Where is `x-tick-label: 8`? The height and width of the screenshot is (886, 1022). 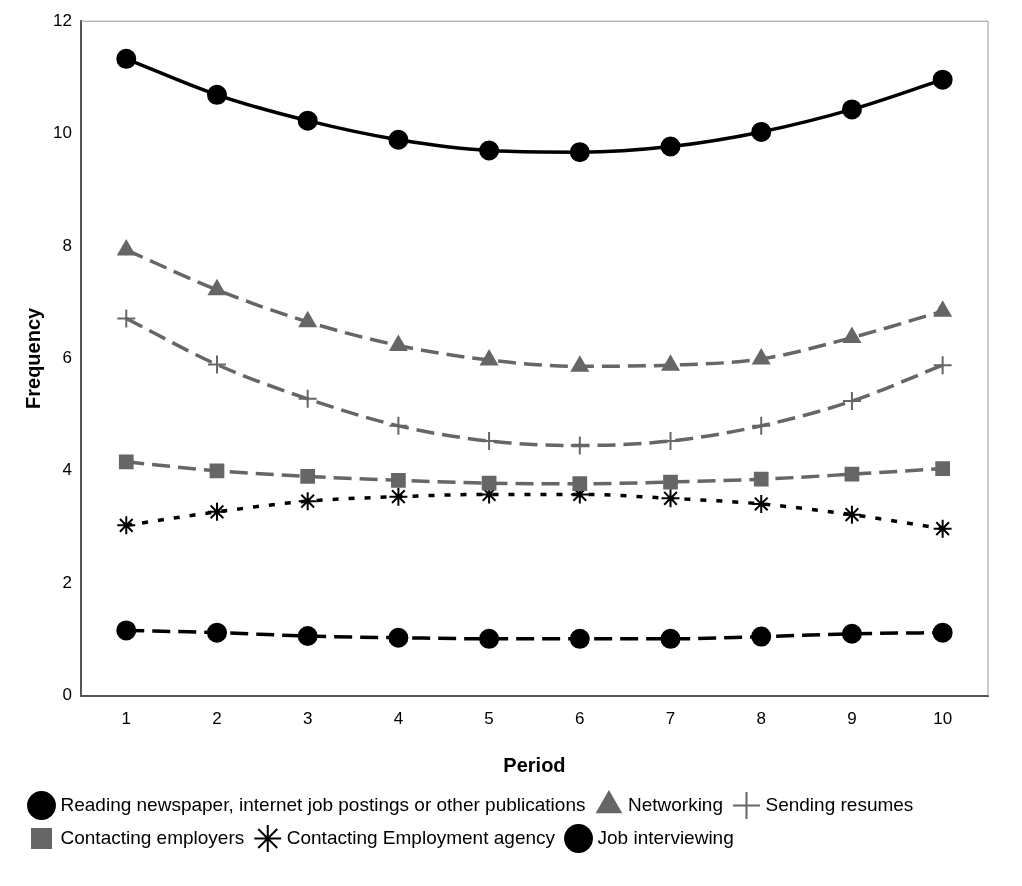
x-tick-label: 8 is located at coordinates (761, 719).